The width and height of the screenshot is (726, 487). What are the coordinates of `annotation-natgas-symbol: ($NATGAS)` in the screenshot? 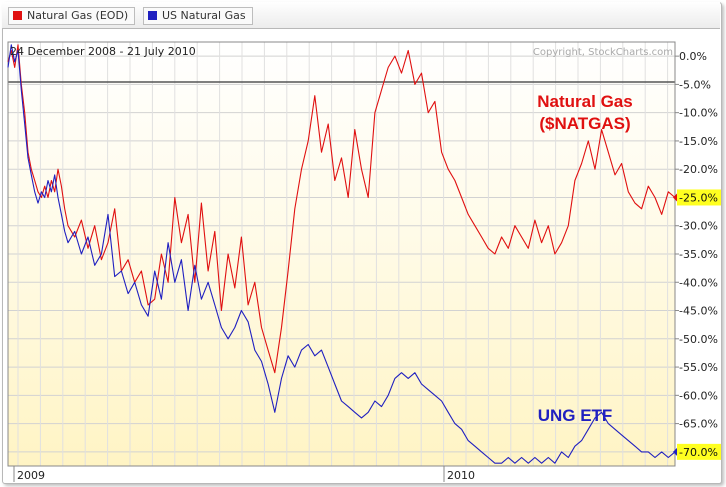 It's located at (584, 123).